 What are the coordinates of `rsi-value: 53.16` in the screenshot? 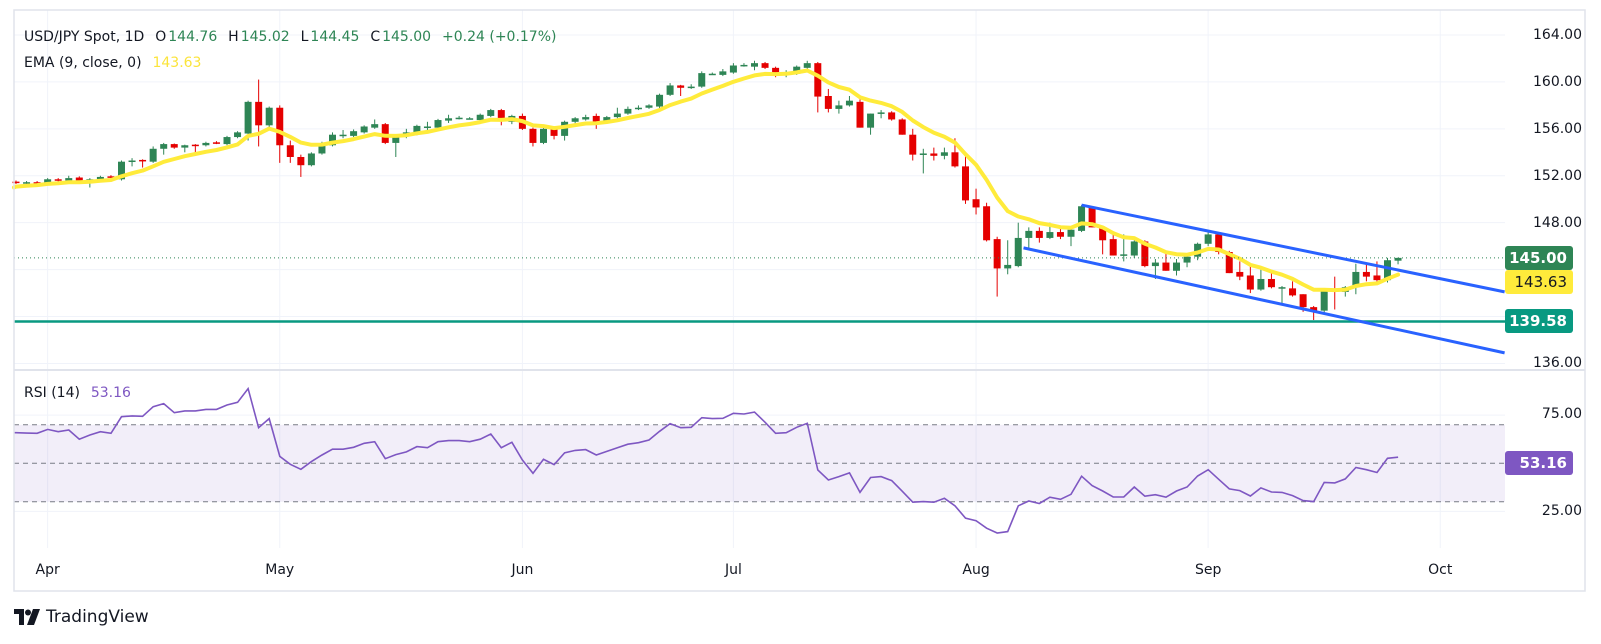 It's located at (110, 393).